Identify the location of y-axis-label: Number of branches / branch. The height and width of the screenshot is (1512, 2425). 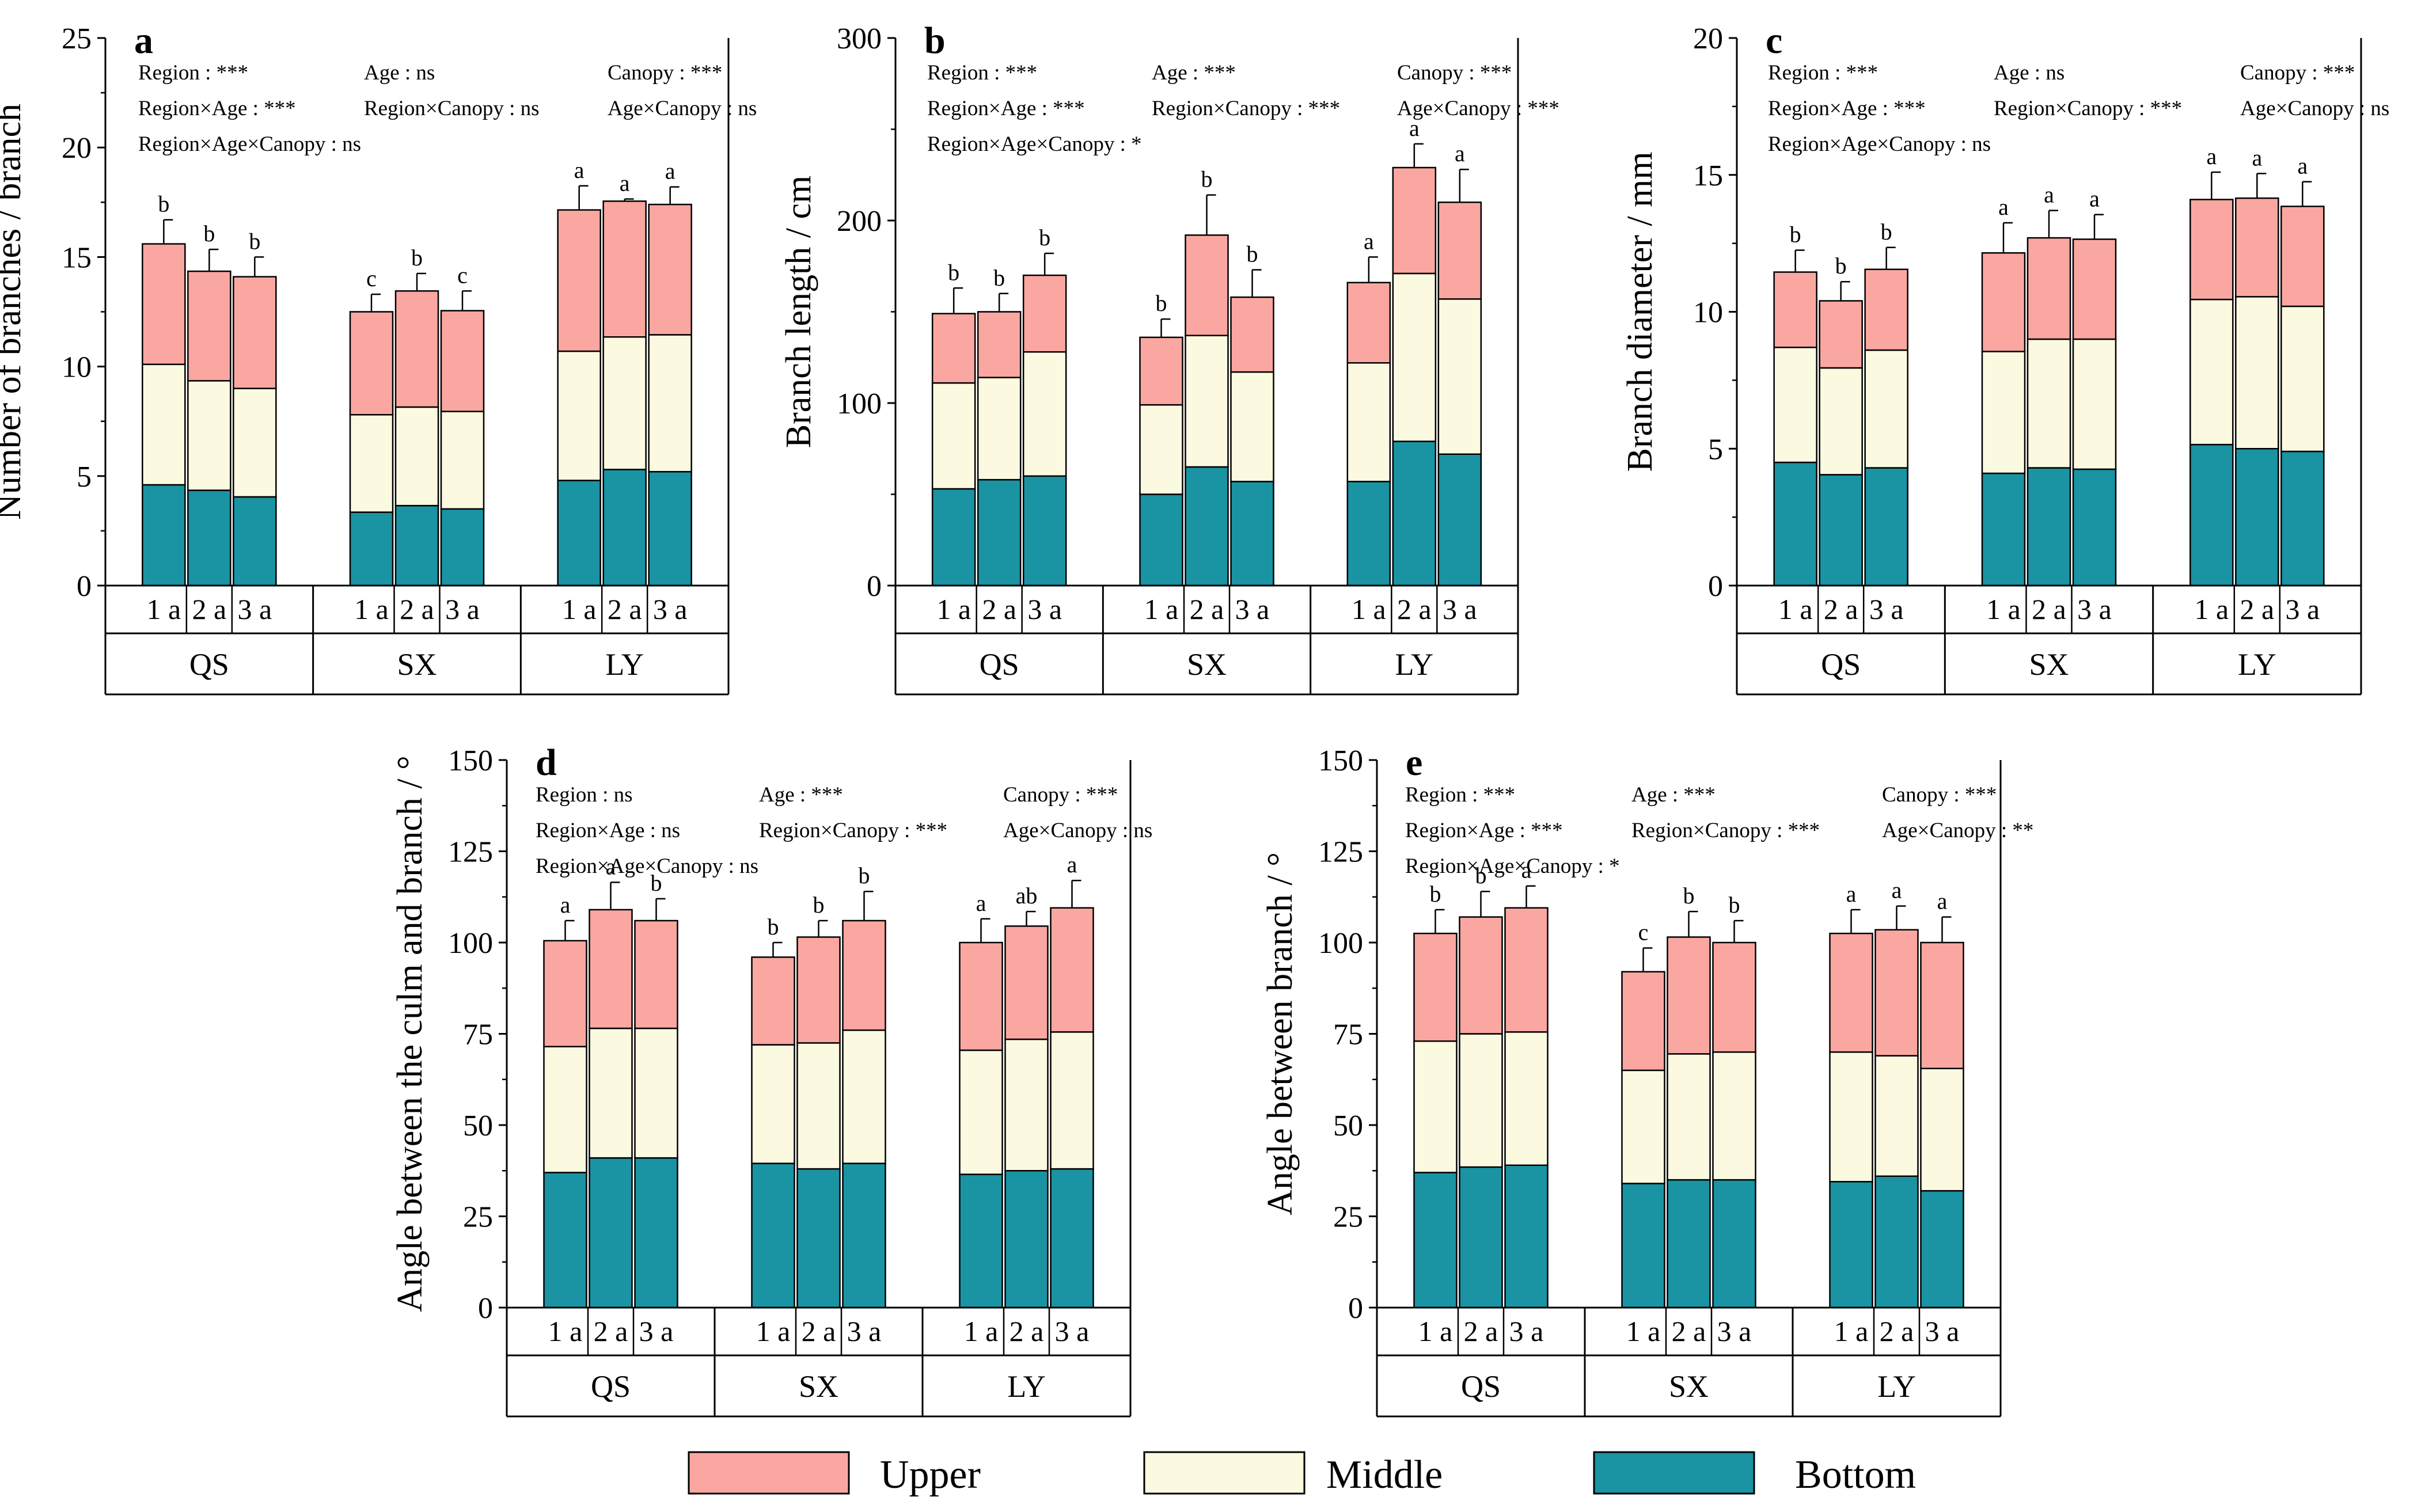
(14, 312).